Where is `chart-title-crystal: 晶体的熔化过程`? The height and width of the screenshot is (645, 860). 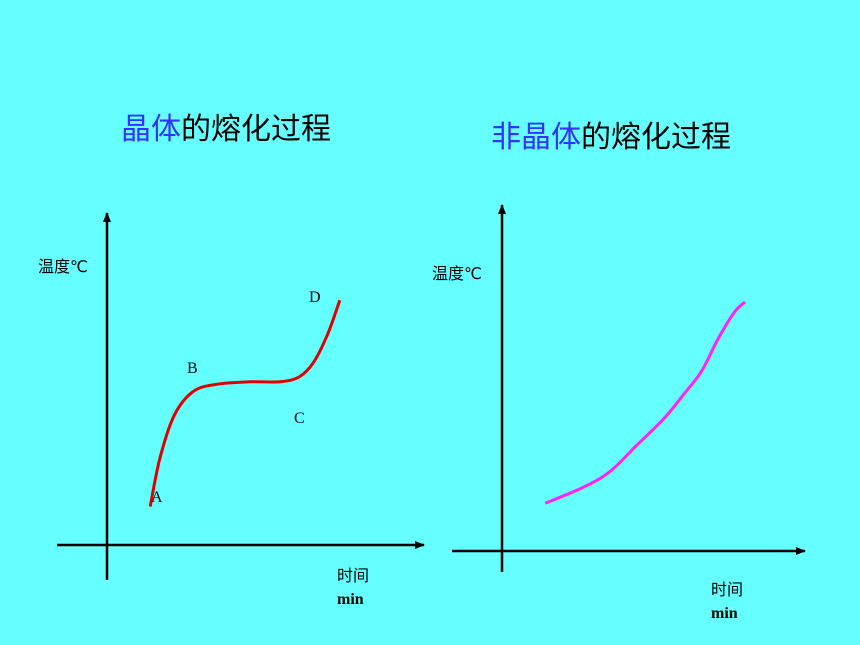 chart-title-crystal: 晶体的熔化过程 is located at coordinates (226, 126).